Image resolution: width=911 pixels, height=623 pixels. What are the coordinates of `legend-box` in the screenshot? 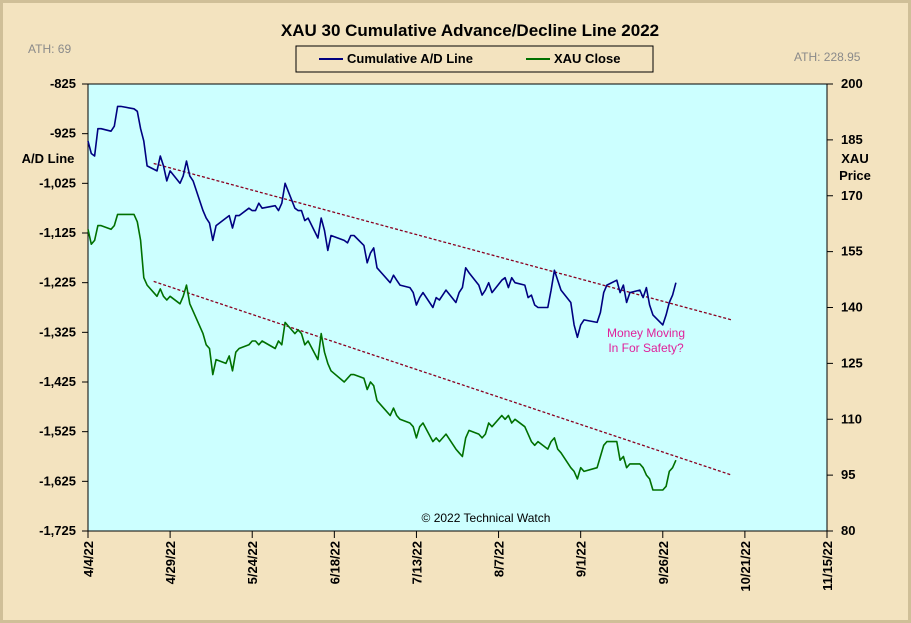 It's located at (474, 59).